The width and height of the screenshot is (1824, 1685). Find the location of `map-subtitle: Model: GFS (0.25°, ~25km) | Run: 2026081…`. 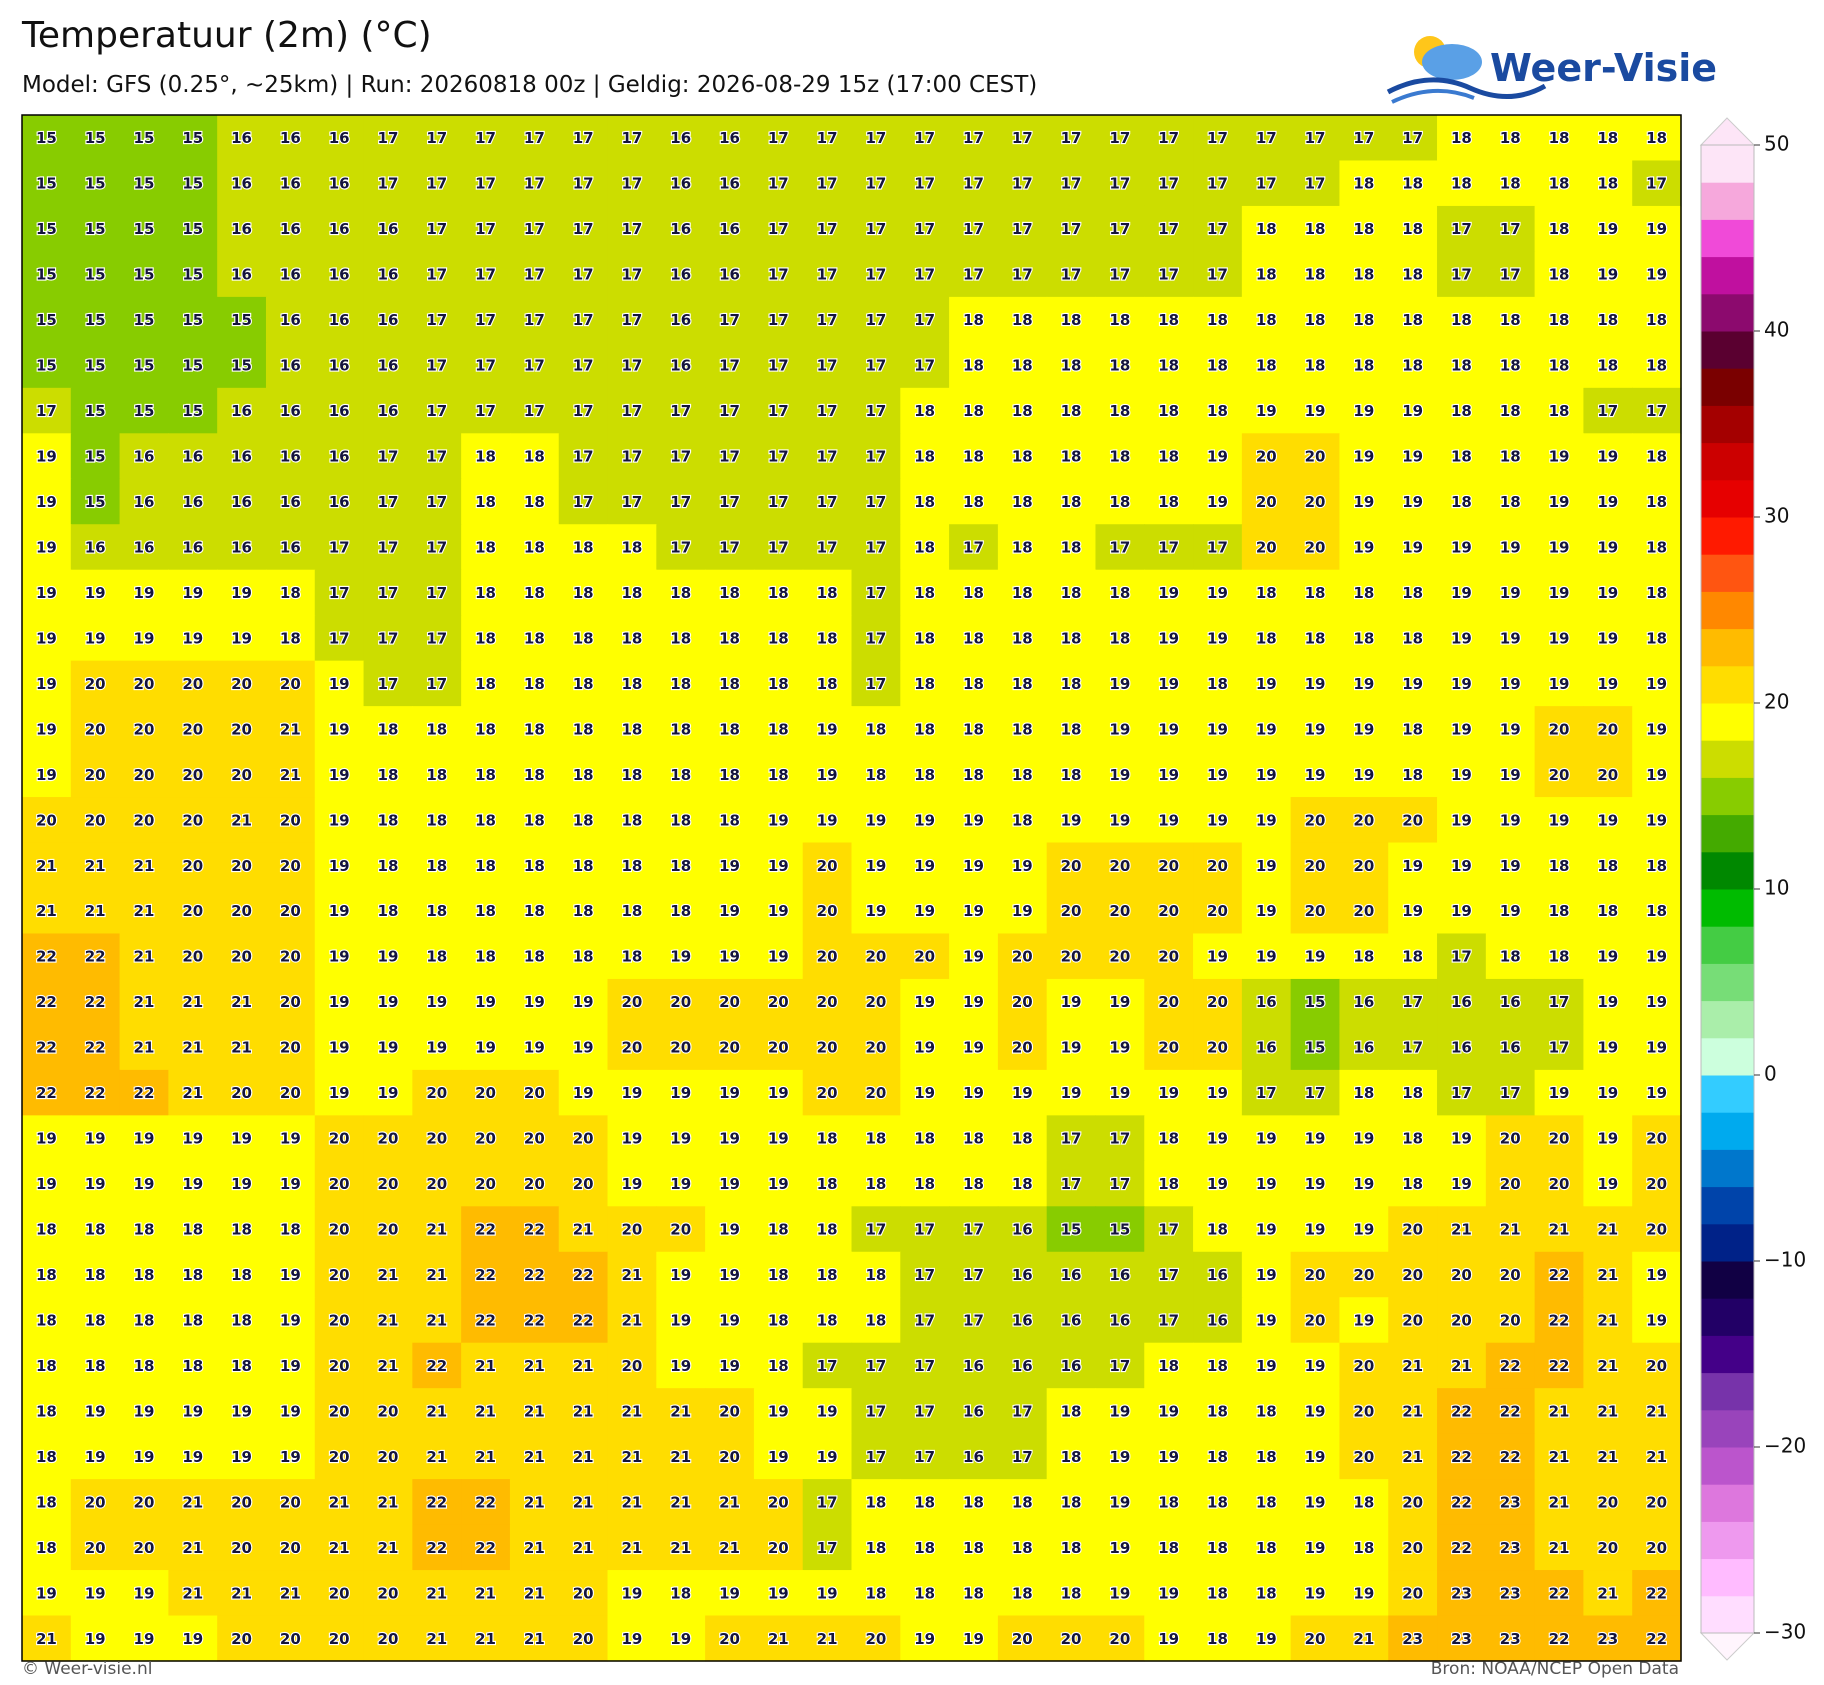

map-subtitle: Model: GFS (0.25°, ~25km) | Run: 2026081… is located at coordinates (529, 85).